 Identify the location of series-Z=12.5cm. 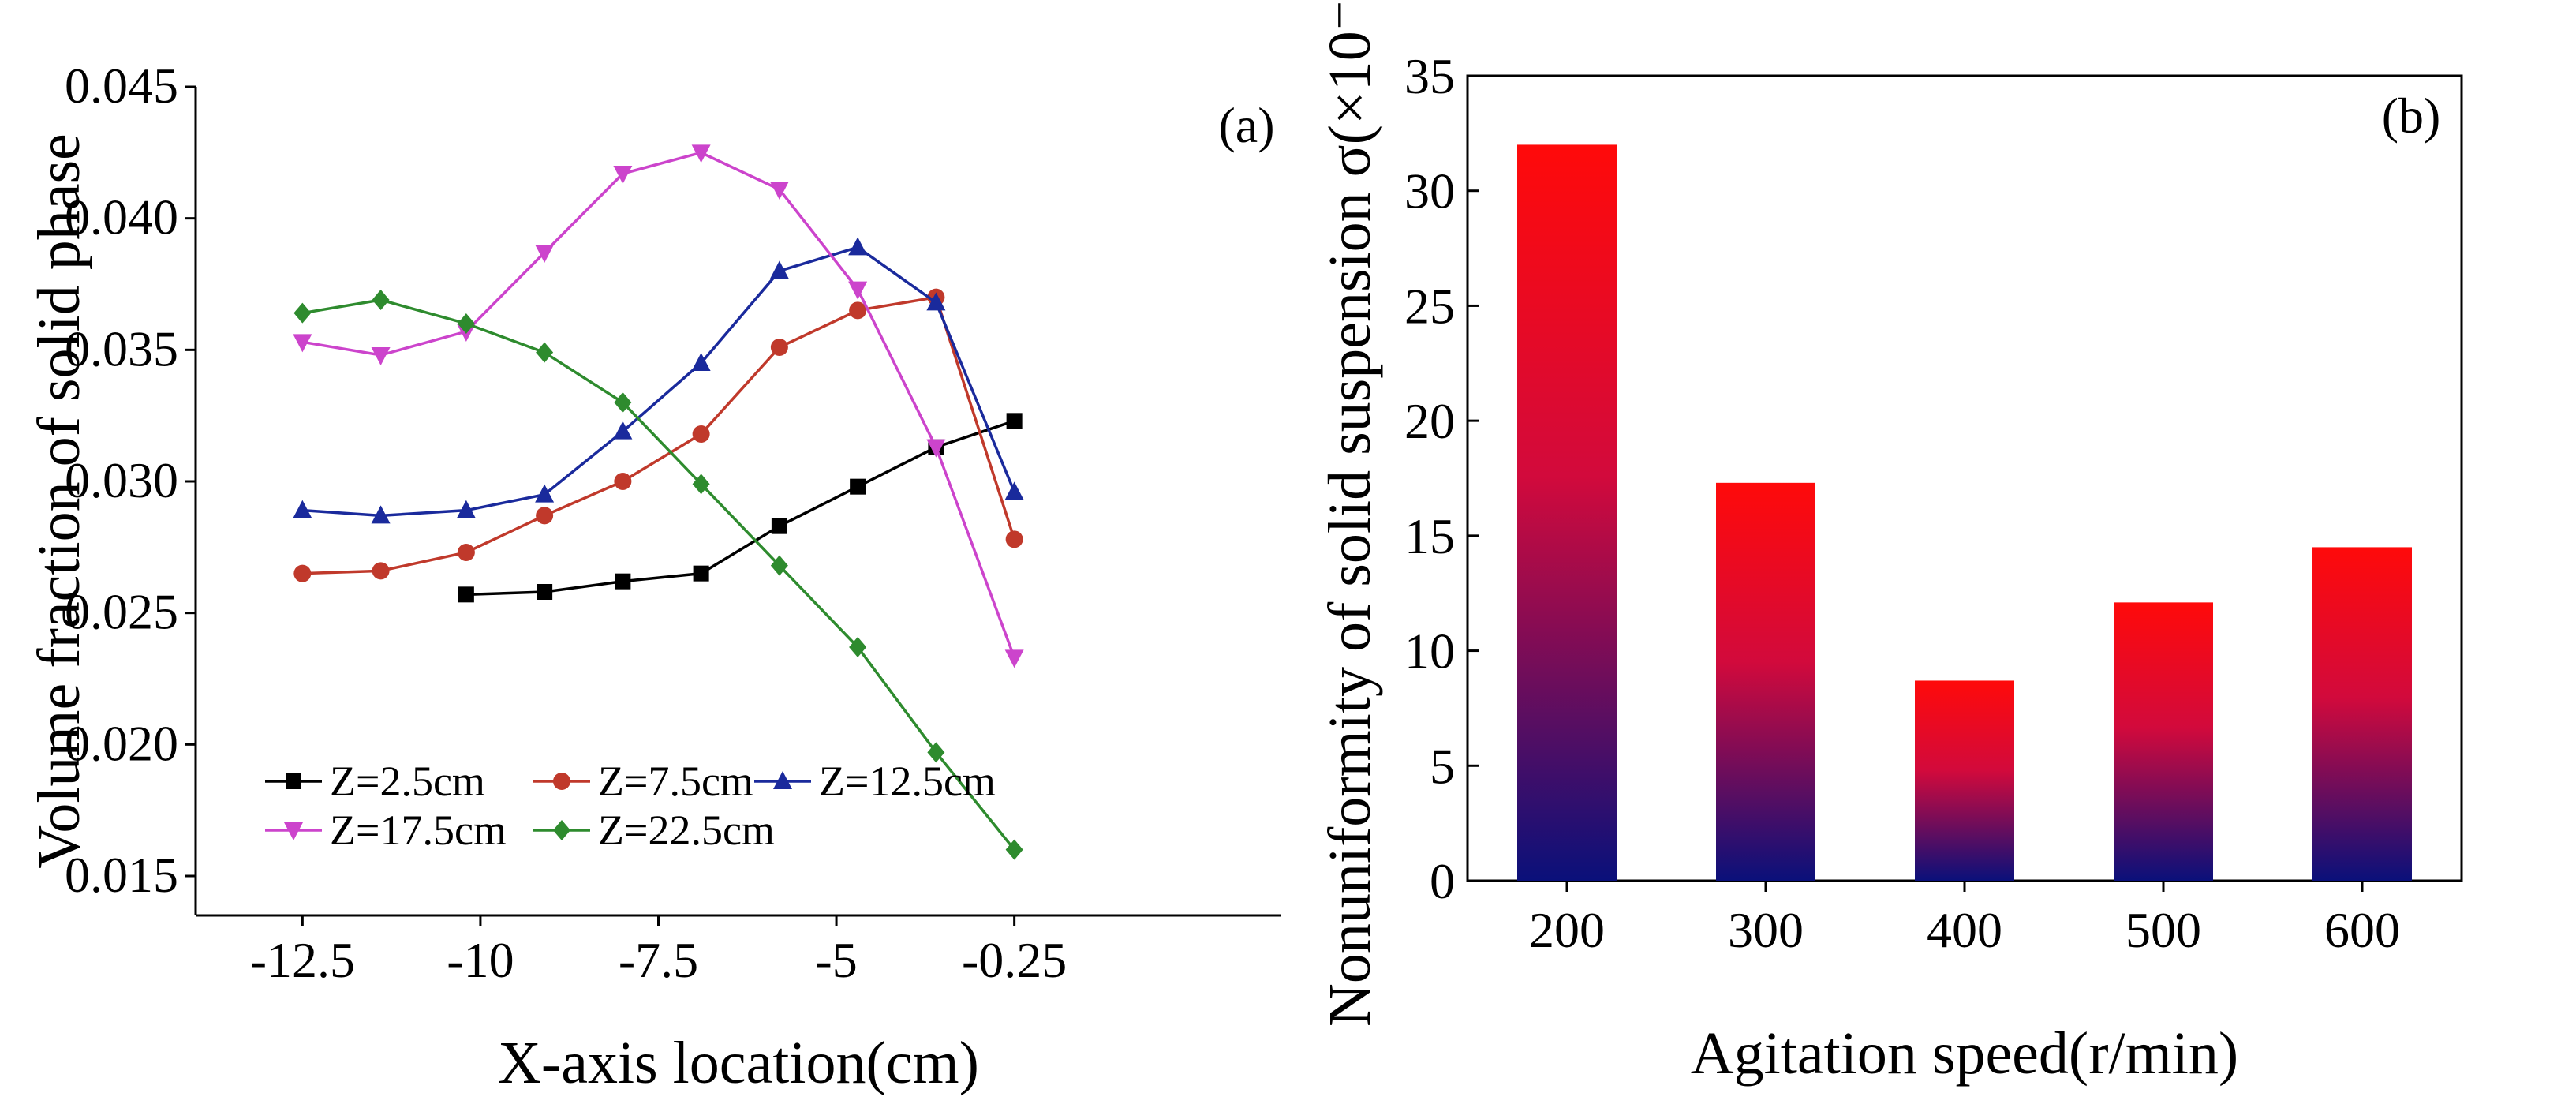
(658, 381).